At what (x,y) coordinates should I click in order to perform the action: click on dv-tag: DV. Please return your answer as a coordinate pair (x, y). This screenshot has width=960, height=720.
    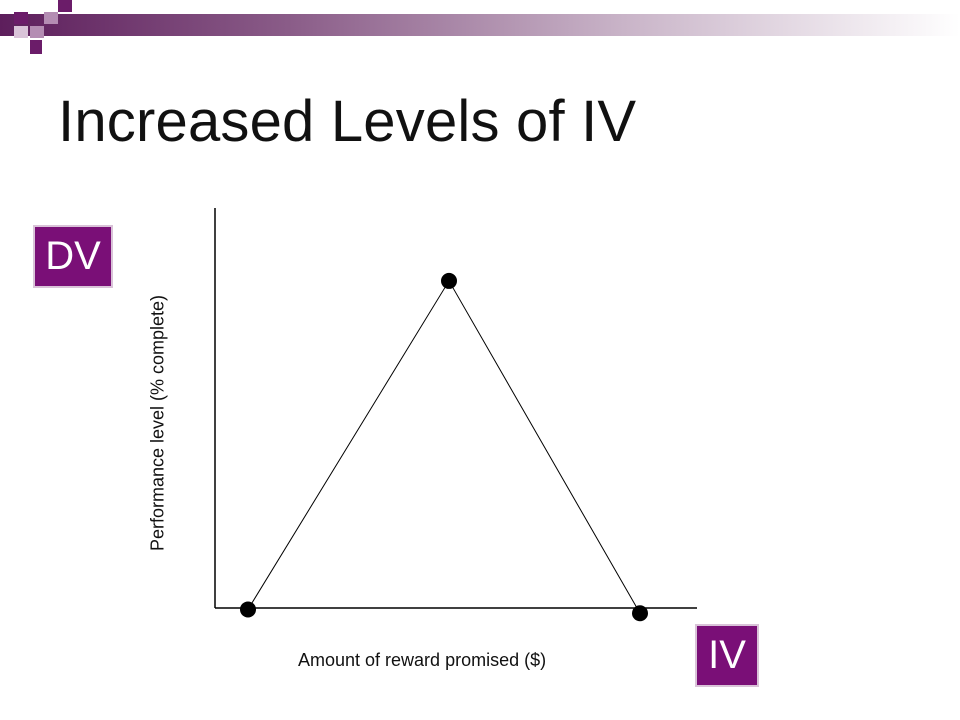
    Looking at the image, I should click on (73, 256).